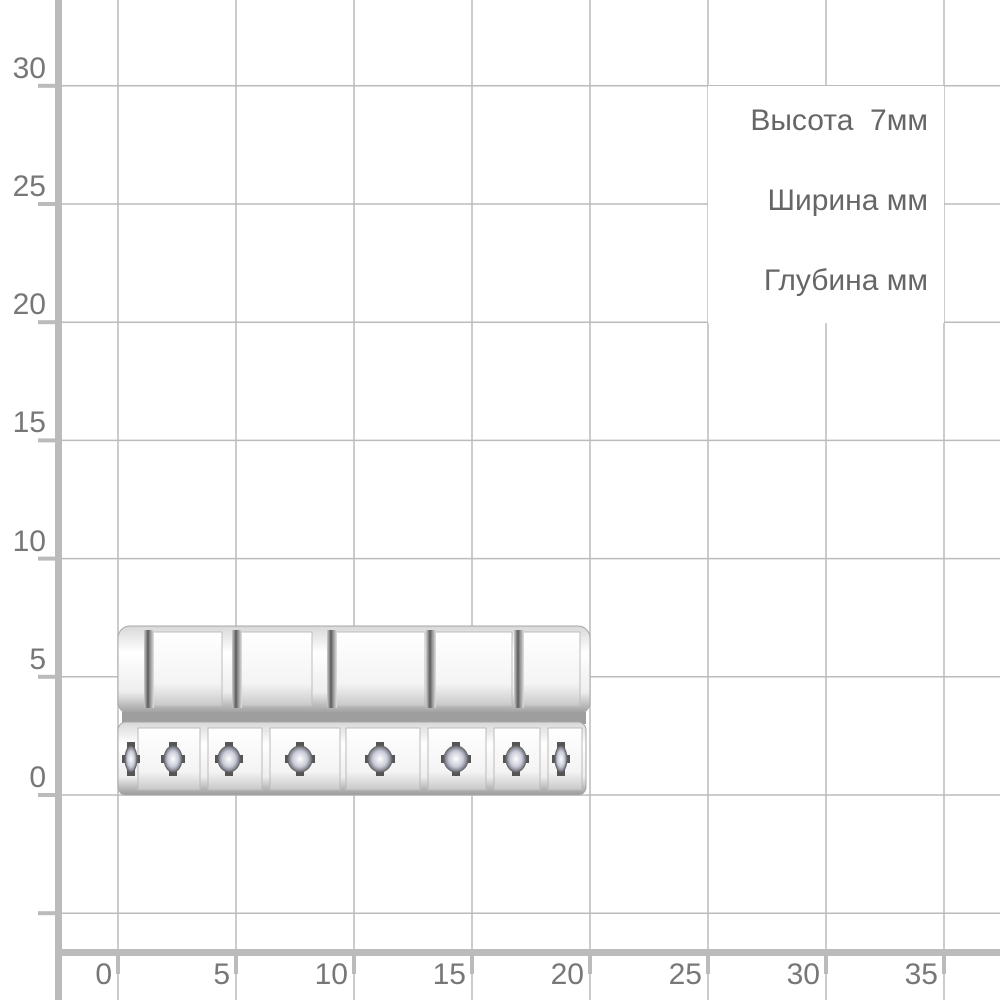 The height and width of the screenshot is (1000, 1000). Describe the element at coordinates (29, 305) in the screenshot. I see `y-tick-label: 20` at that location.